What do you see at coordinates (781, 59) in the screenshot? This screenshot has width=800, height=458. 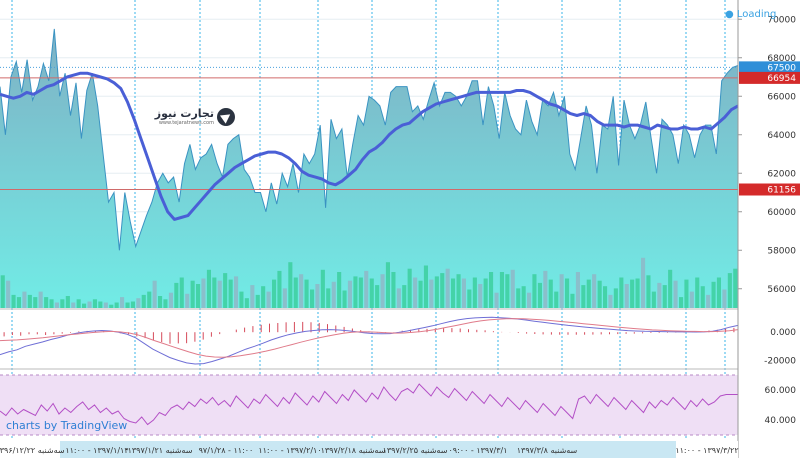 I see `price-tick-label-6: 68000` at bounding box center [781, 59].